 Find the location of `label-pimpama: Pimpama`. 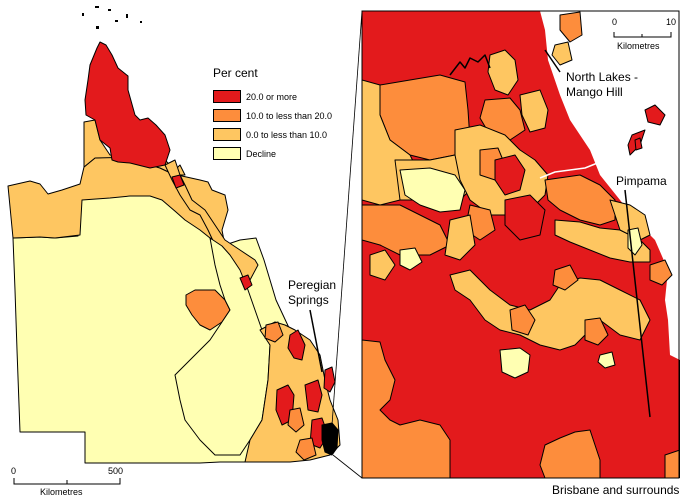

label-pimpama: Pimpama is located at coordinates (641, 181).